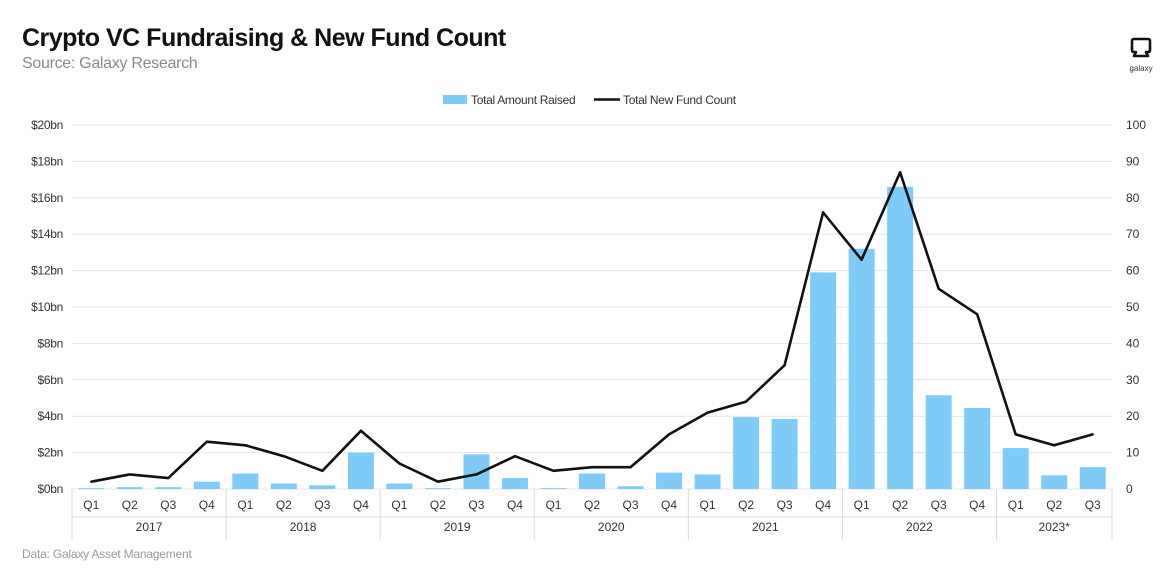 The image size is (1162, 569). I want to click on logo-text: galaxy, so click(1141, 68).